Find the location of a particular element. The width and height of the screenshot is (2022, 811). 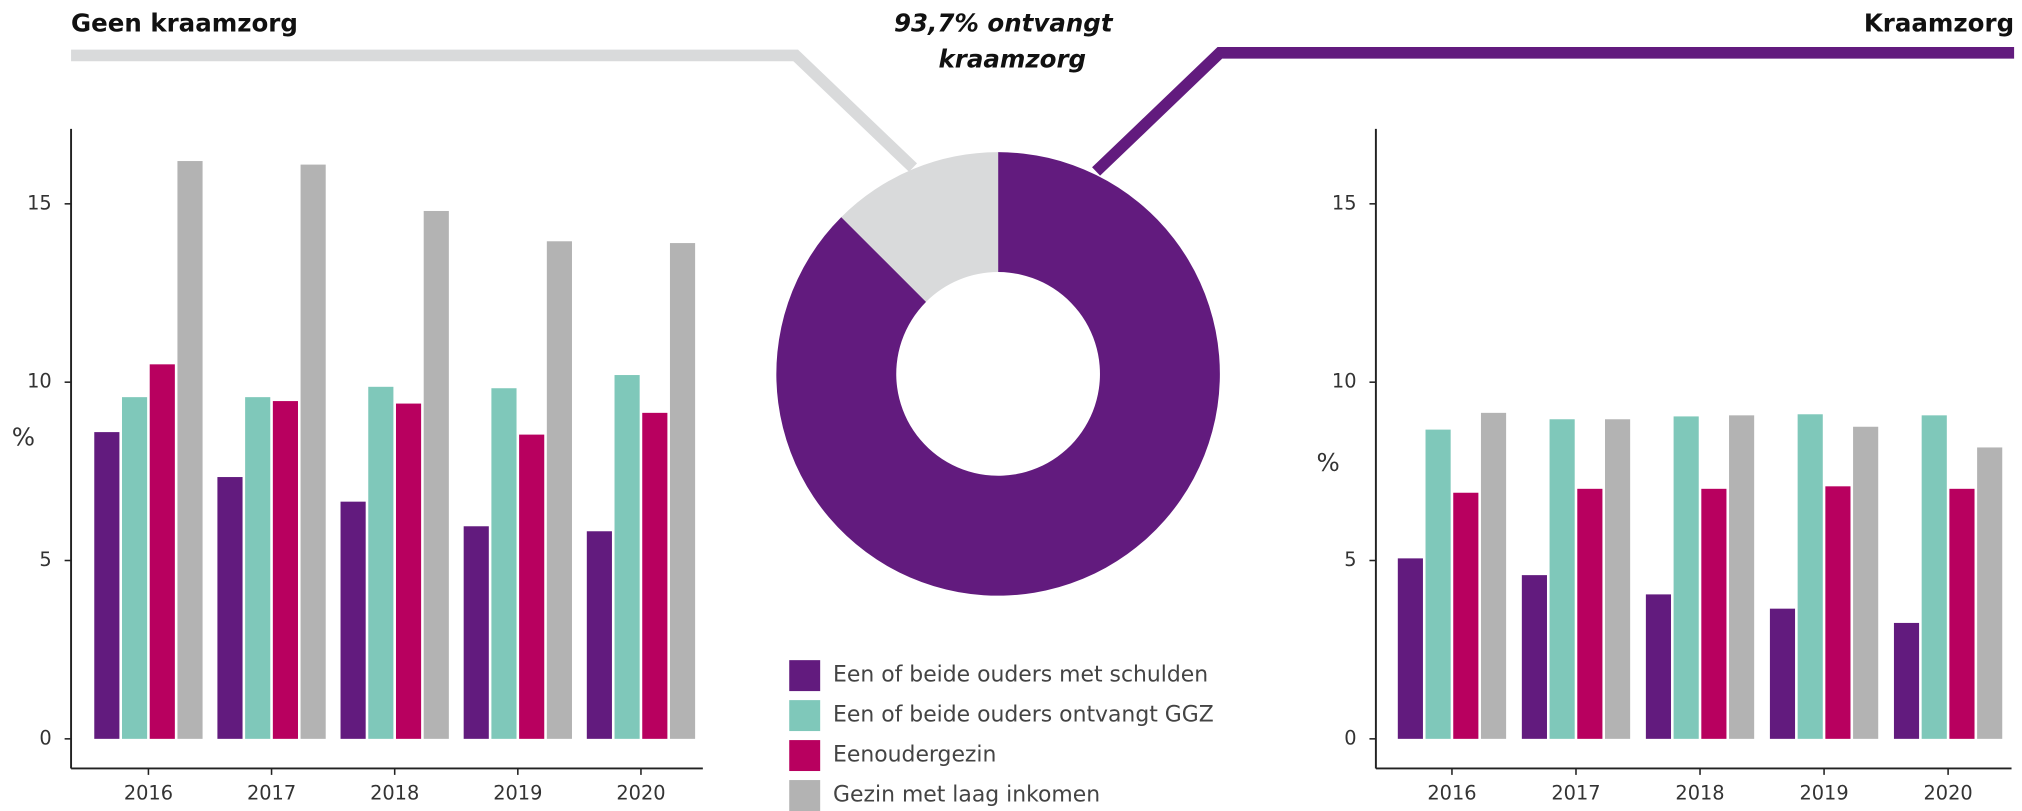

chart-title: kraamzorg is located at coordinates (1012, 59).